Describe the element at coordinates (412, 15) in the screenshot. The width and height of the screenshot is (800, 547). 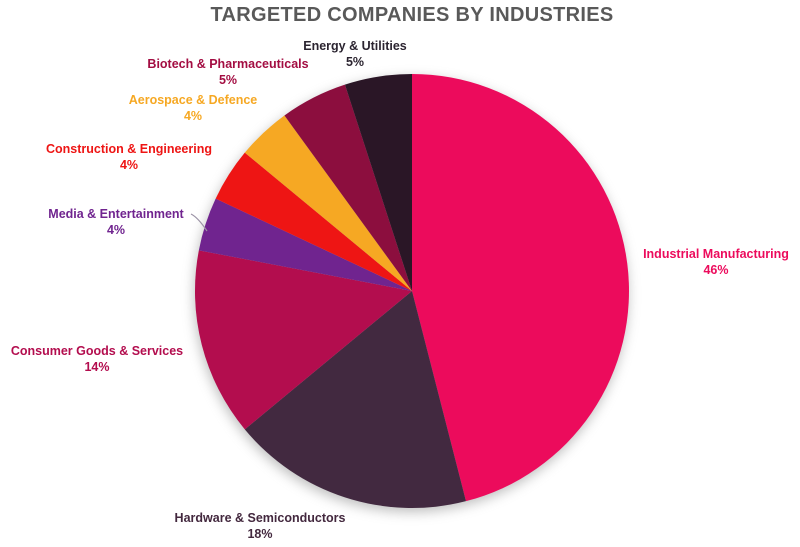
I see `chart-title: TARGETED COMPANIES BY INDUSTRIES` at that location.